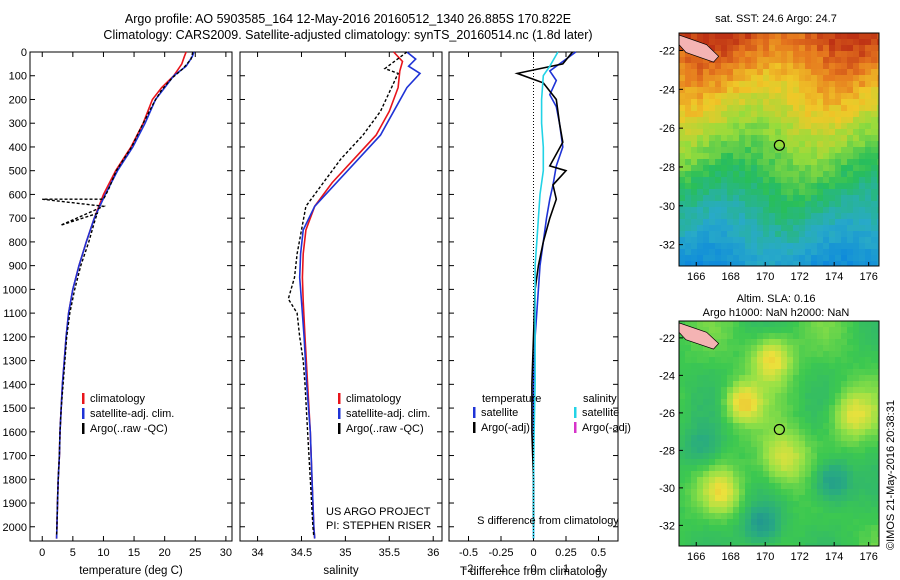  What do you see at coordinates (511, 399) in the screenshot?
I see `legend-t-title: temperature` at bounding box center [511, 399].